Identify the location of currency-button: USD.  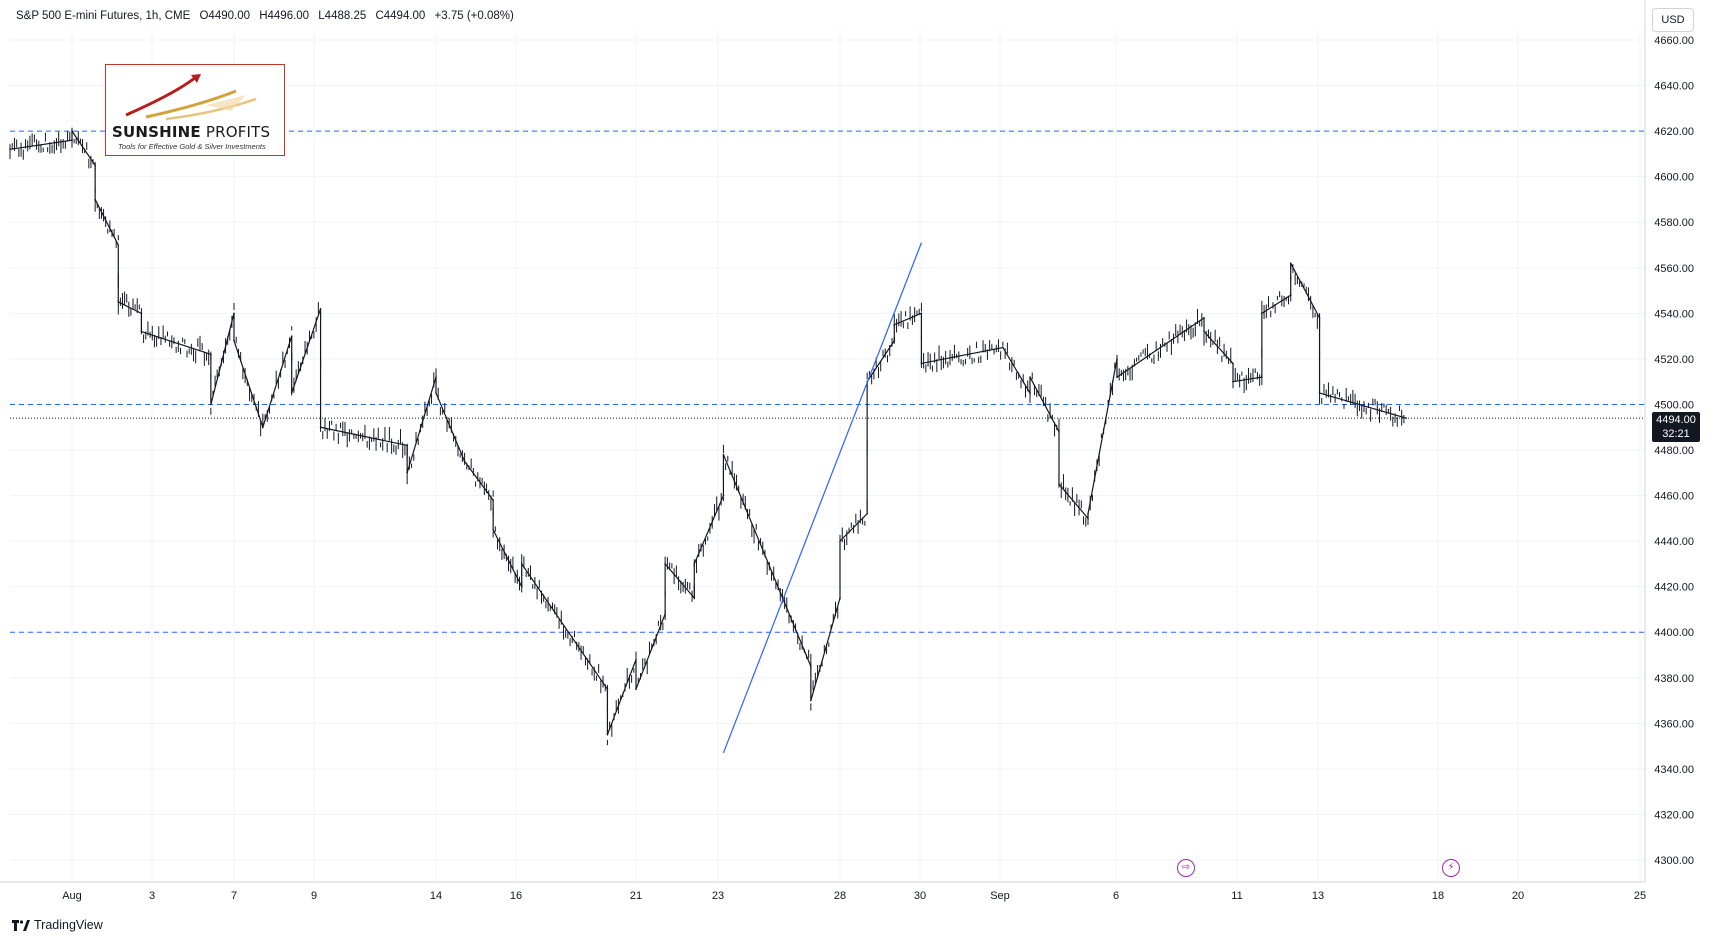
(1673, 20).